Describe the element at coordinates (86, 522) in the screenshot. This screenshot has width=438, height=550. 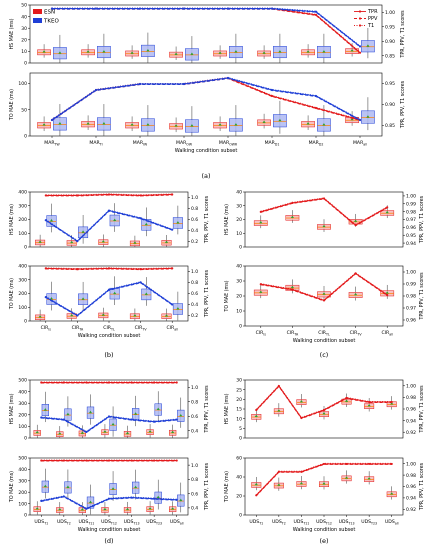
I see `x-tick-label: UDST11` at that location.